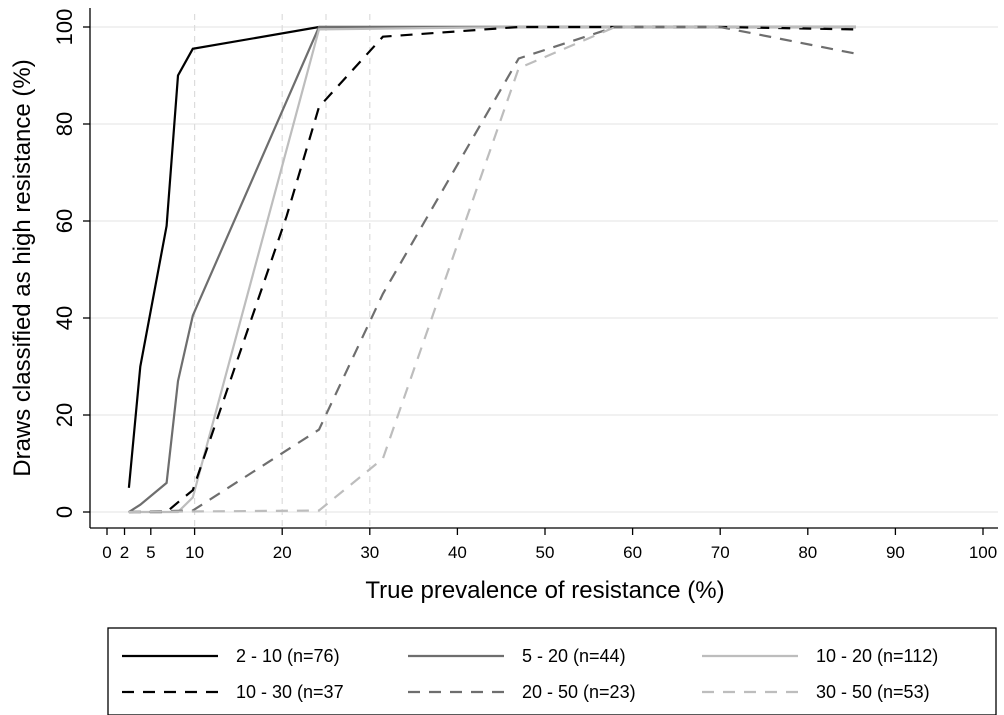 The height and width of the screenshot is (715, 1004). Describe the element at coordinates (632, 552) in the screenshot. I see `x-tick-label-60: 60` at that location.